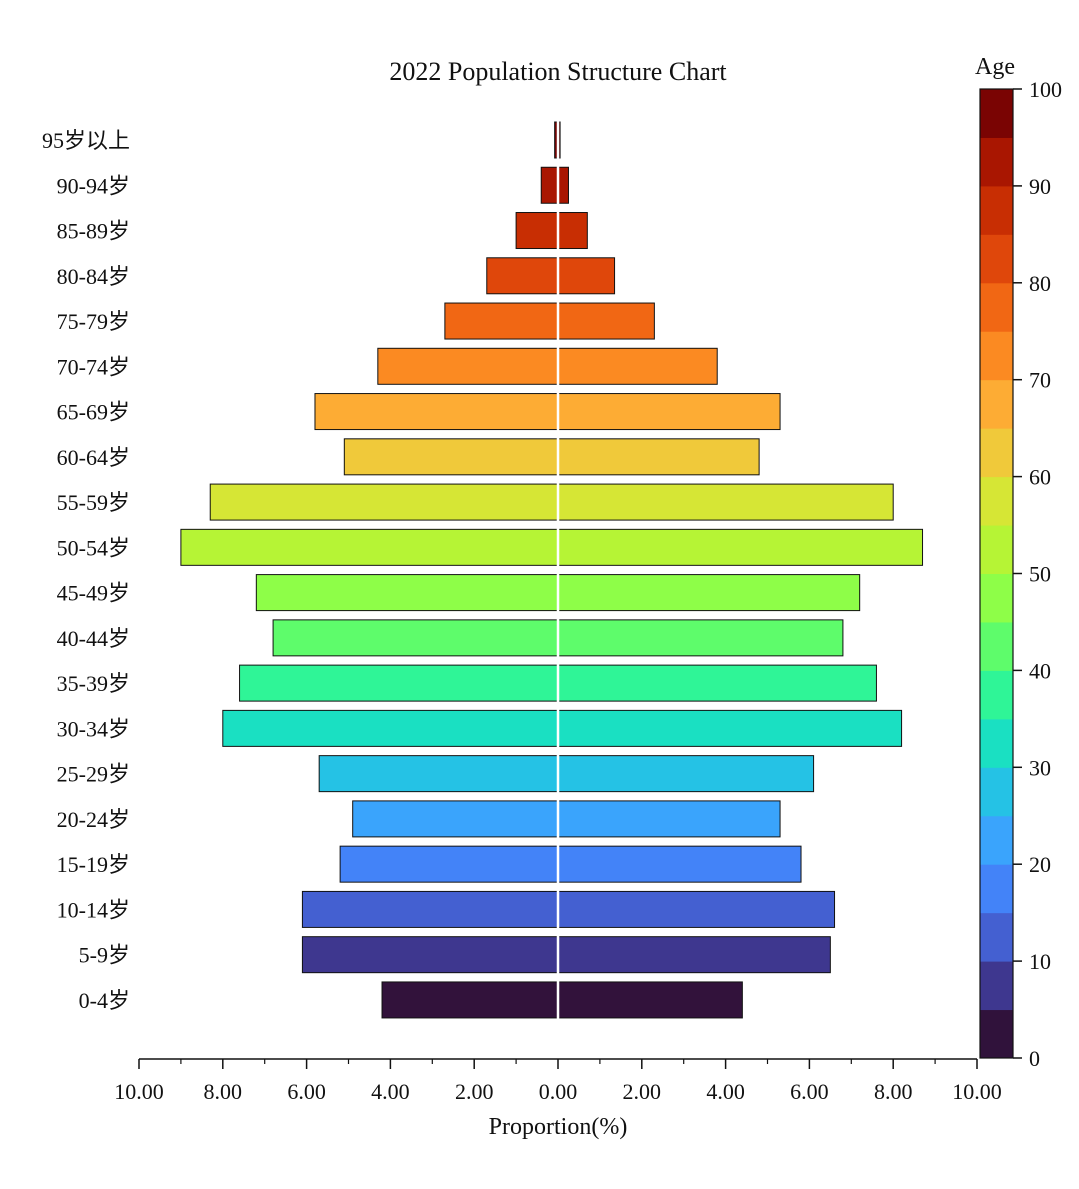  What do you see at coordinates (93, 366) in the screenshot?
I see `age-group-label: 70-74岁` at bounding box center [93, 366].